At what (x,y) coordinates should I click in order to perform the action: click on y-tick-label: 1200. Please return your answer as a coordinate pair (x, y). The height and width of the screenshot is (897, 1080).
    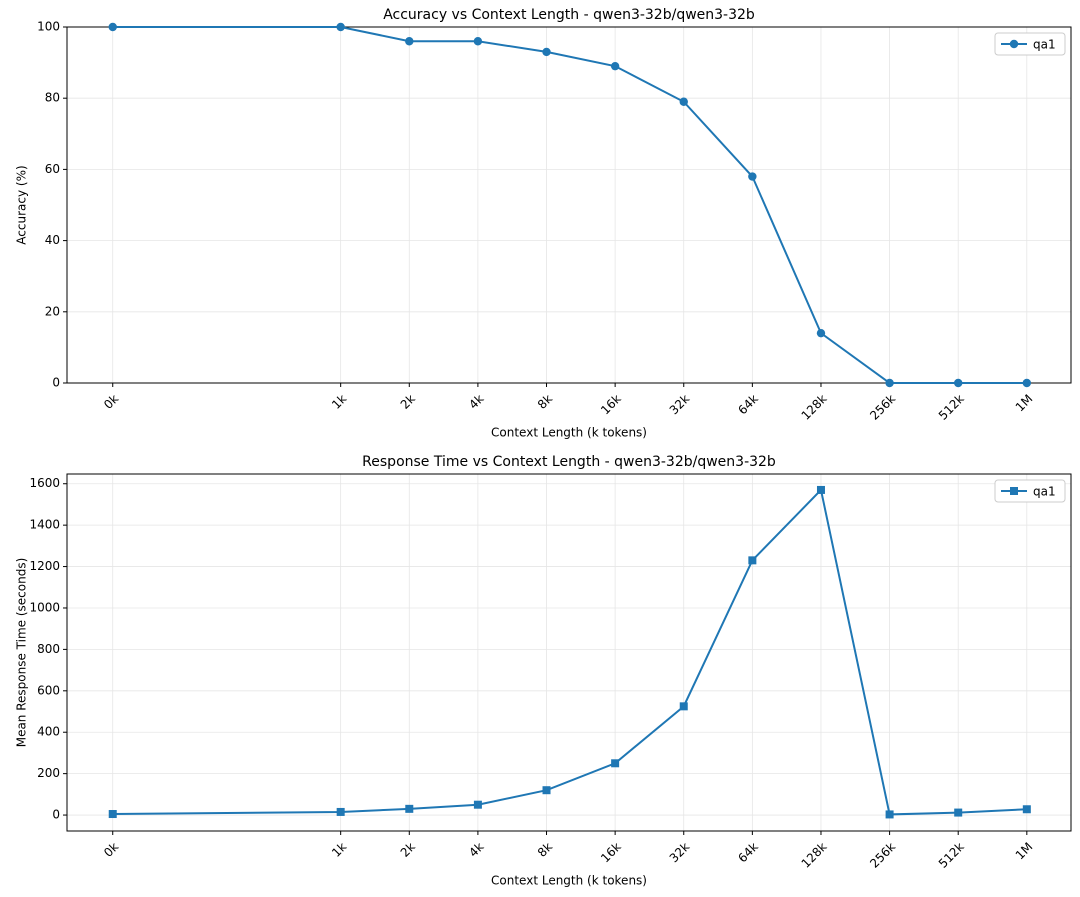
    Looking at the image, I should click on (44, 566).